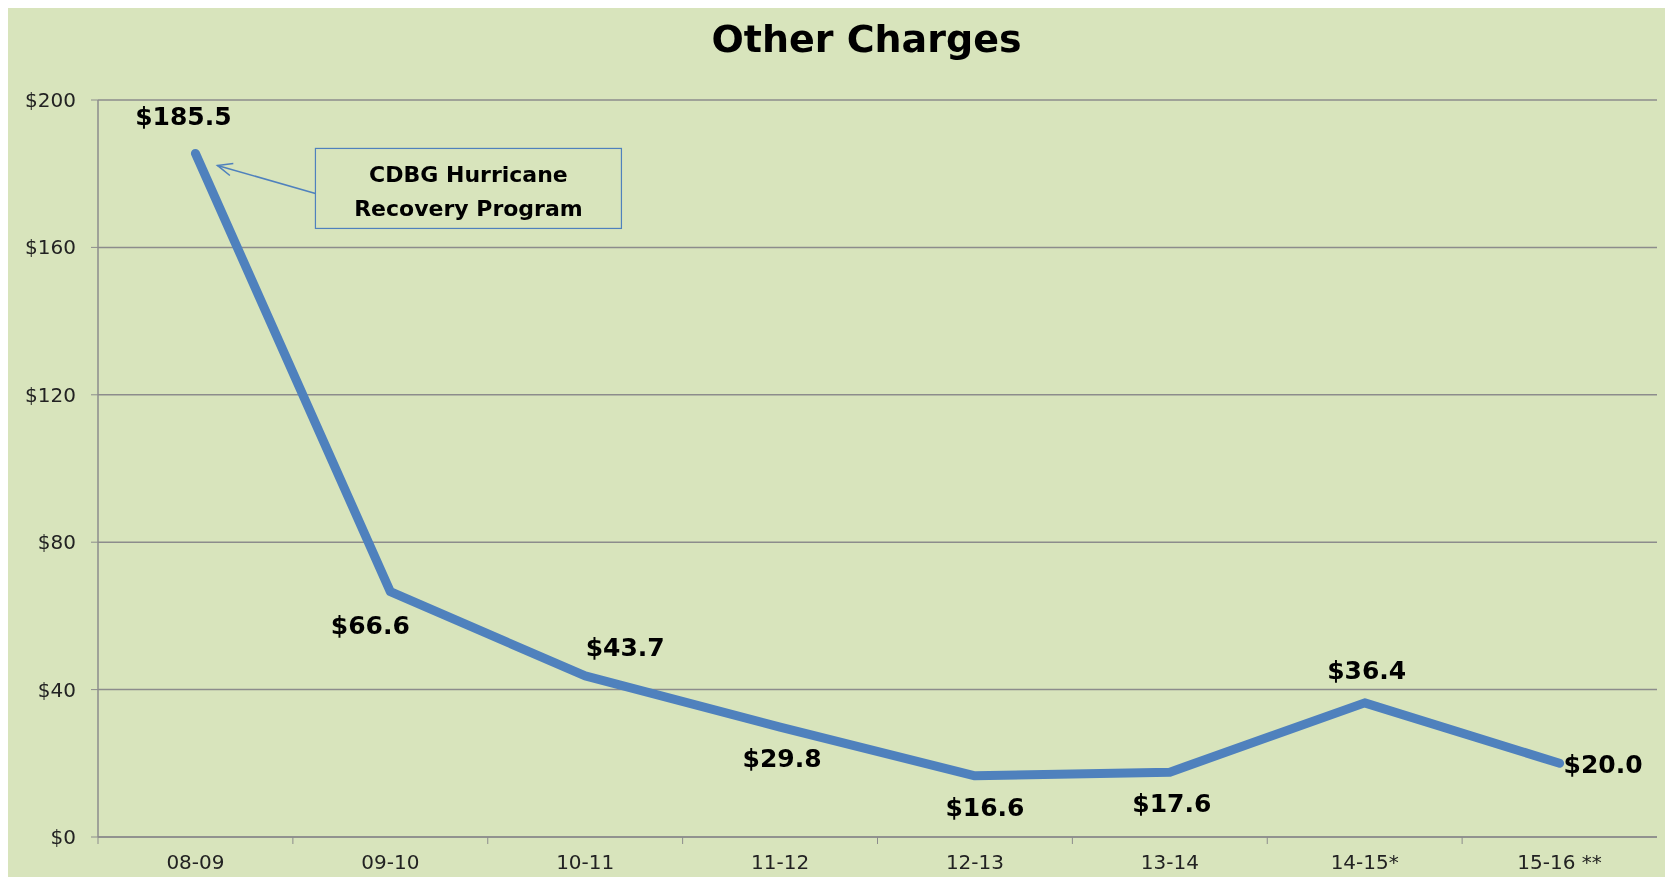  Describe the element at coordinates (866, 39) in the screenshot. I see `chart-title: Other Charges` at that location.